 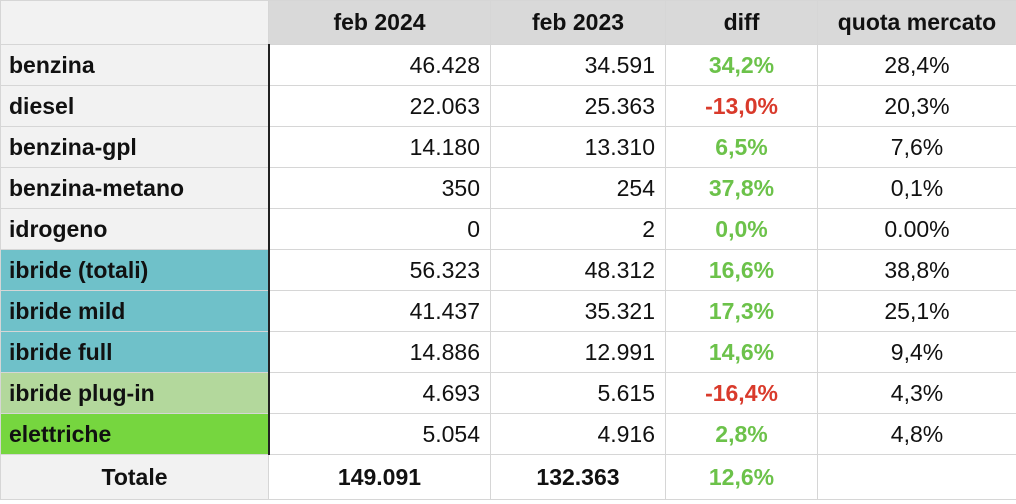 I want to click on header-feb-2024: feb 2024, so click(x=379, y=22).